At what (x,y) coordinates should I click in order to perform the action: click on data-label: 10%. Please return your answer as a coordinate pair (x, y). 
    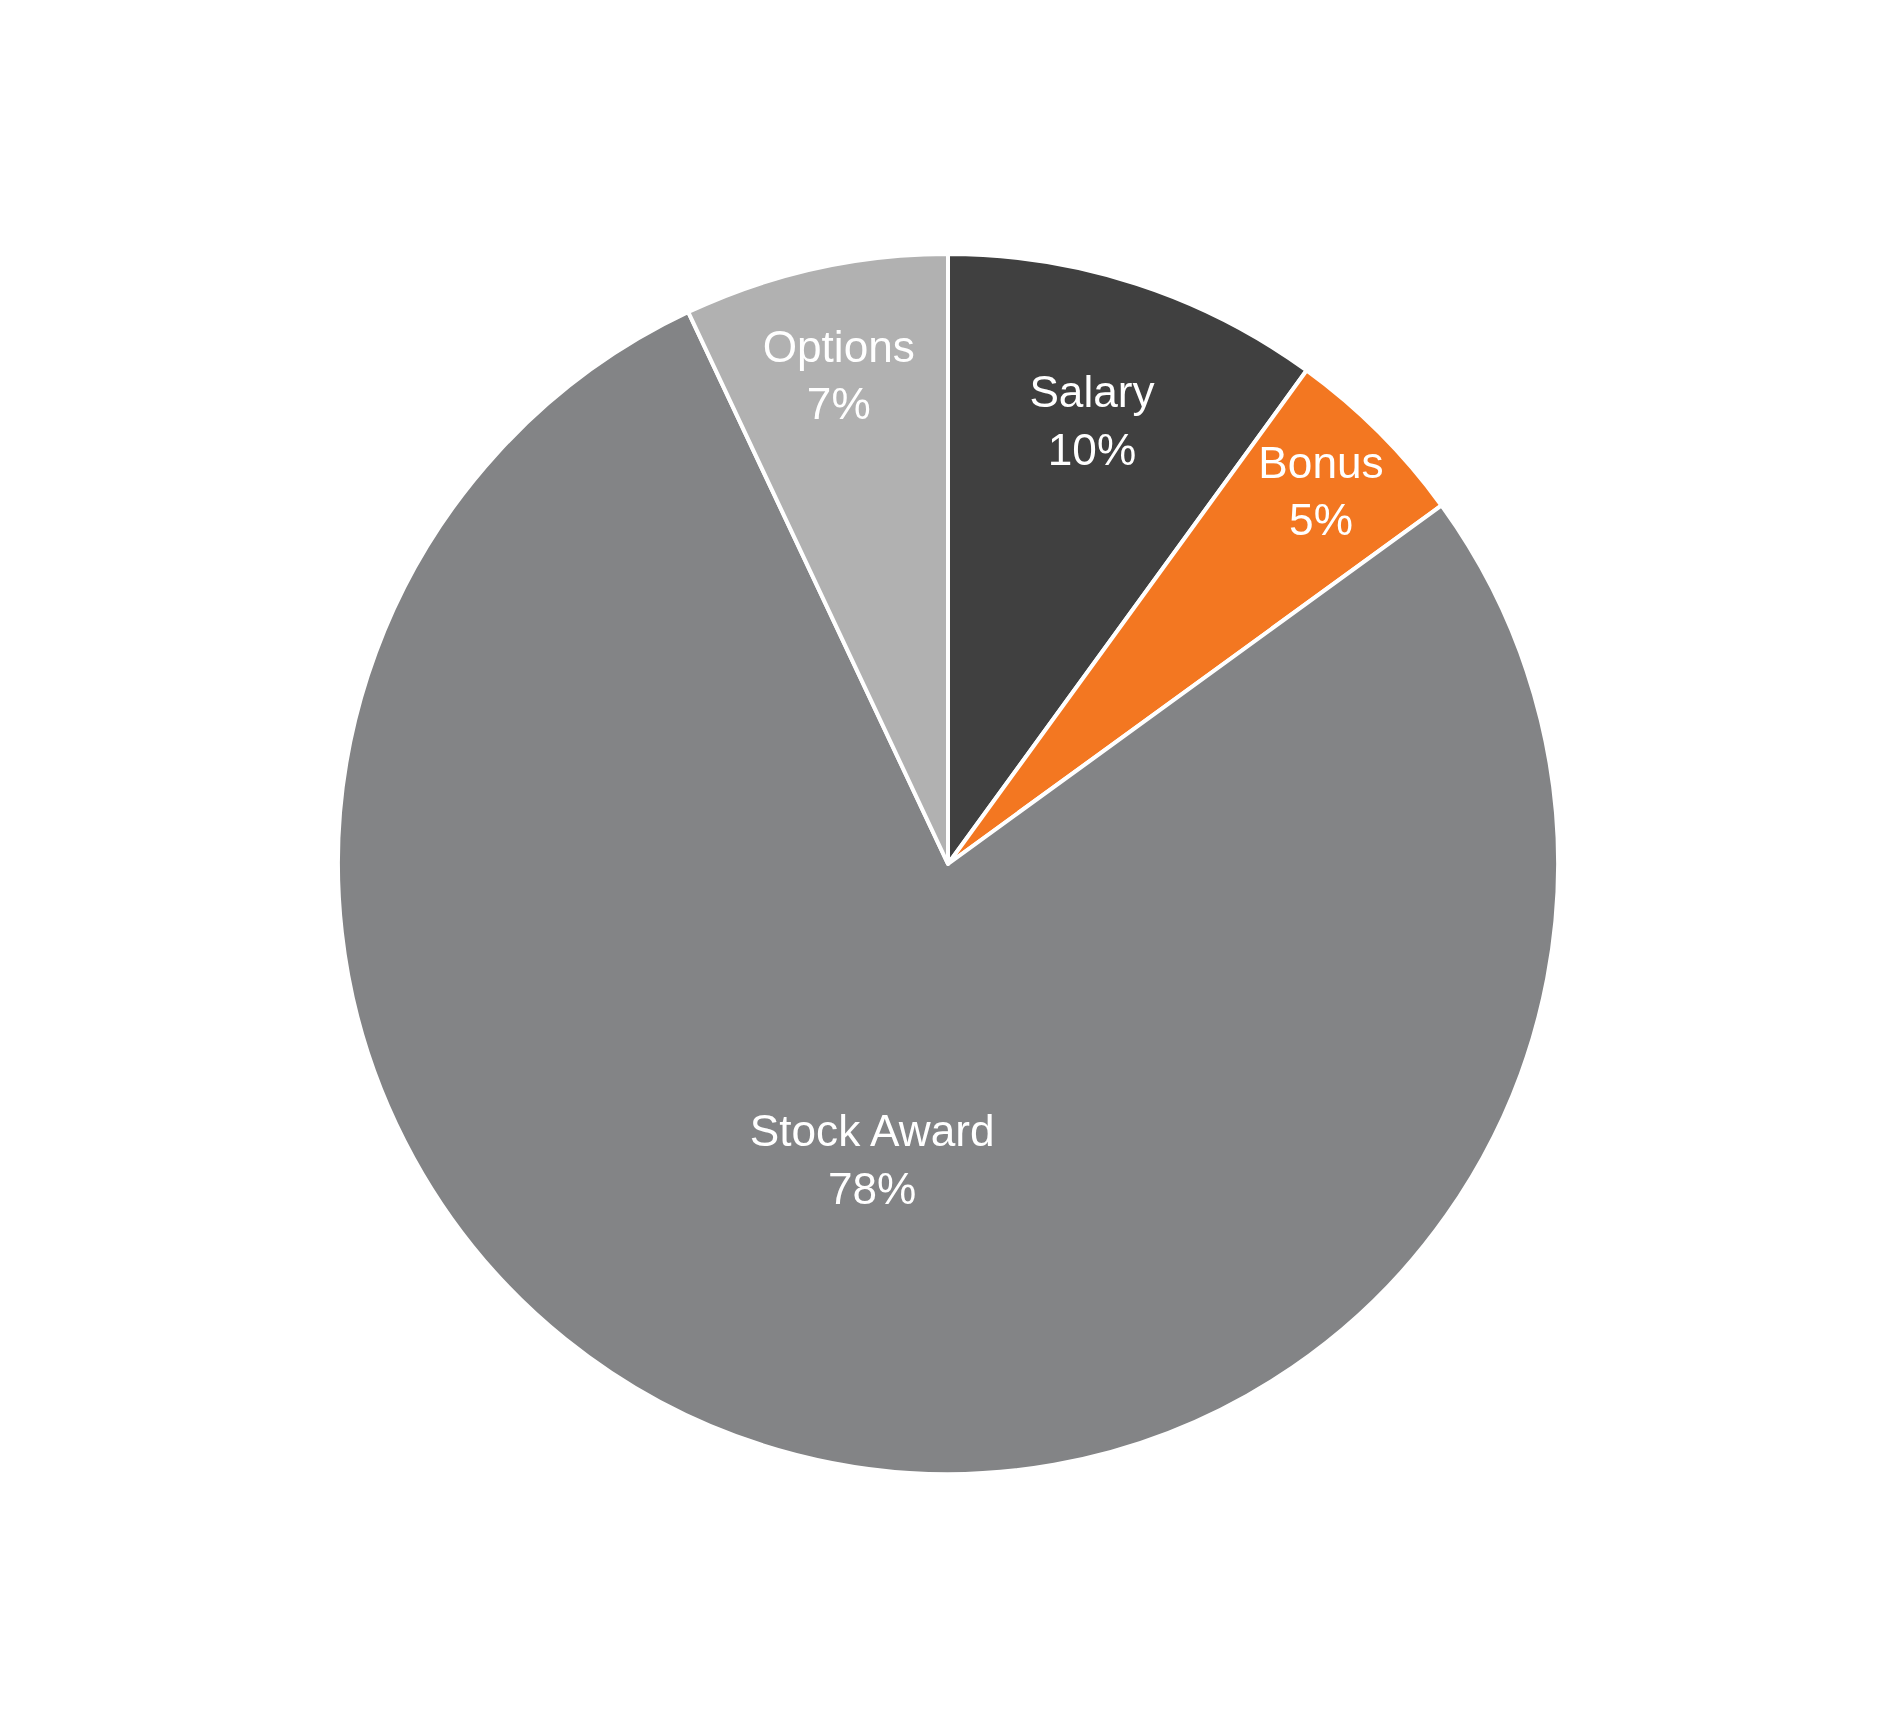
    Looking at the image, I should click on (1092, 449).